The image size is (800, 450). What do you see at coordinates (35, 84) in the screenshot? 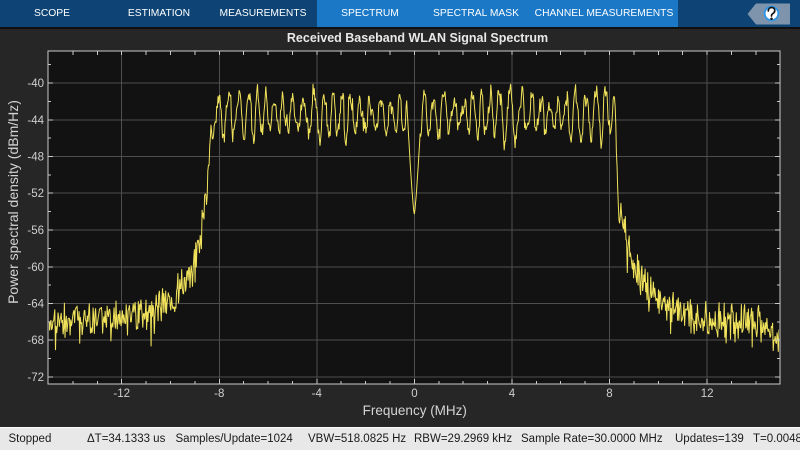
I see `svg-text: -40` at bounding box center [35, 84].